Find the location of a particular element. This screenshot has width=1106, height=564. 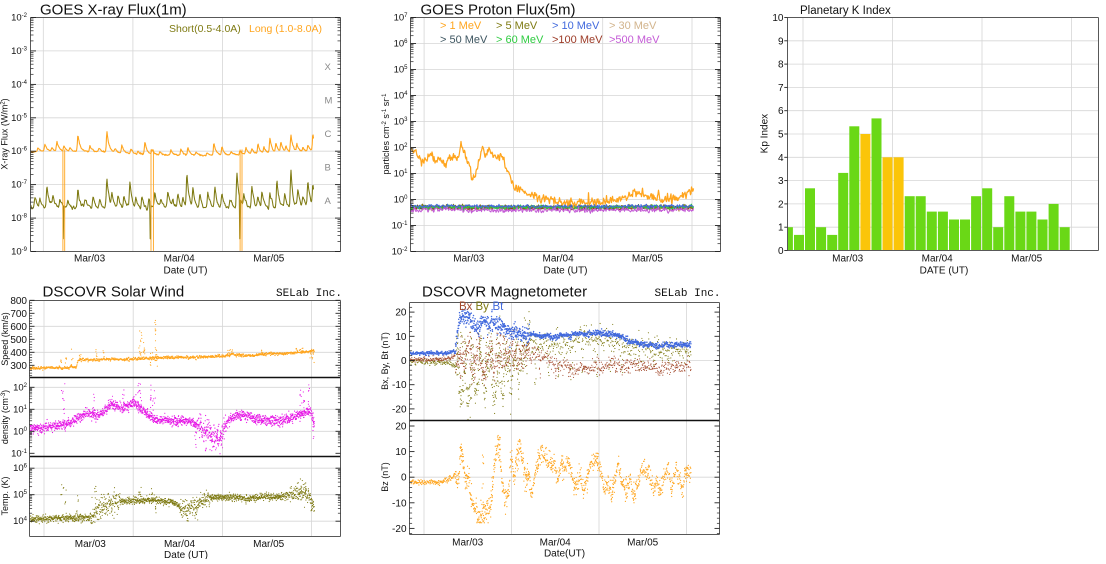

svg-text: Kp Index is located at coordinates (765, 133).